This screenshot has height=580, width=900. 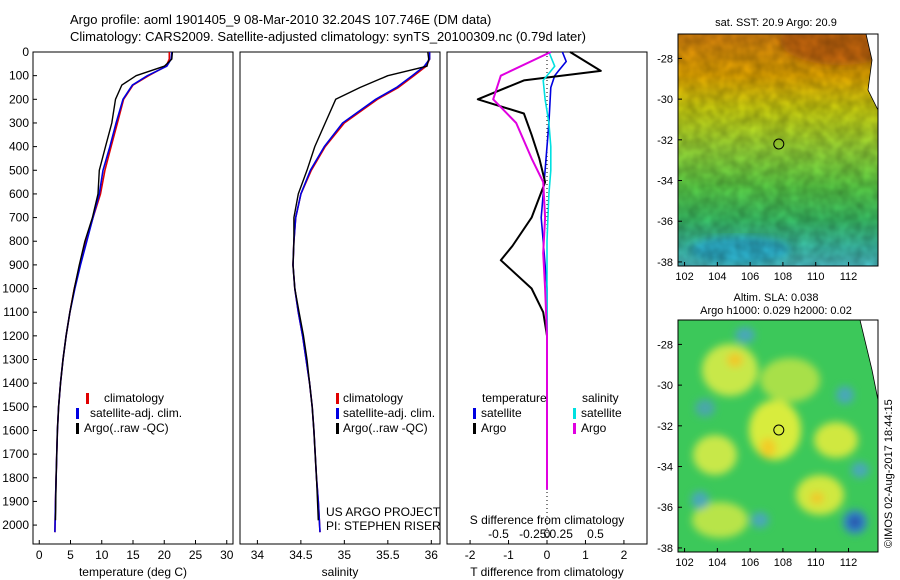 What do you see at coordinates (15, 336) in the screenshot?
I see `y-tick-label: 1200` at bounding box center [15, 336].